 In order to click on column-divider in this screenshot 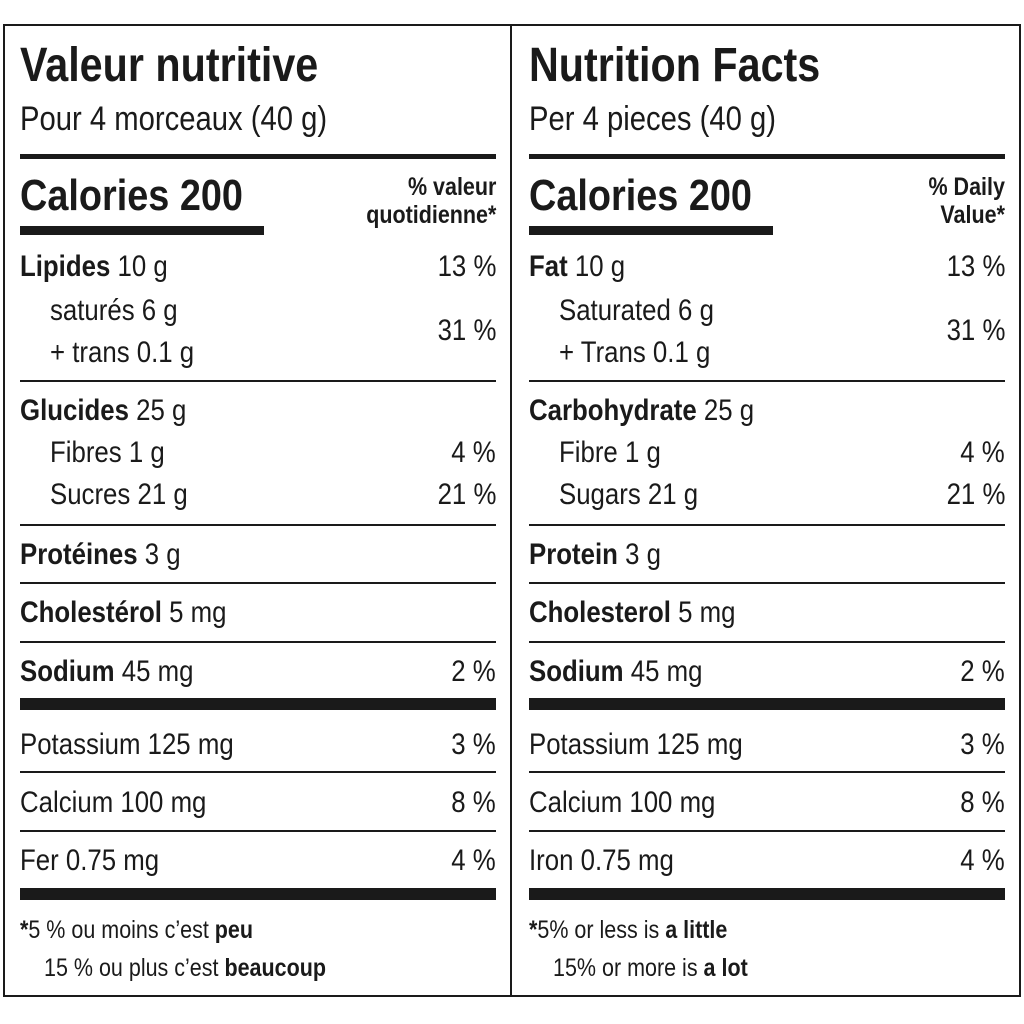, I will do `click(511, 510)`.